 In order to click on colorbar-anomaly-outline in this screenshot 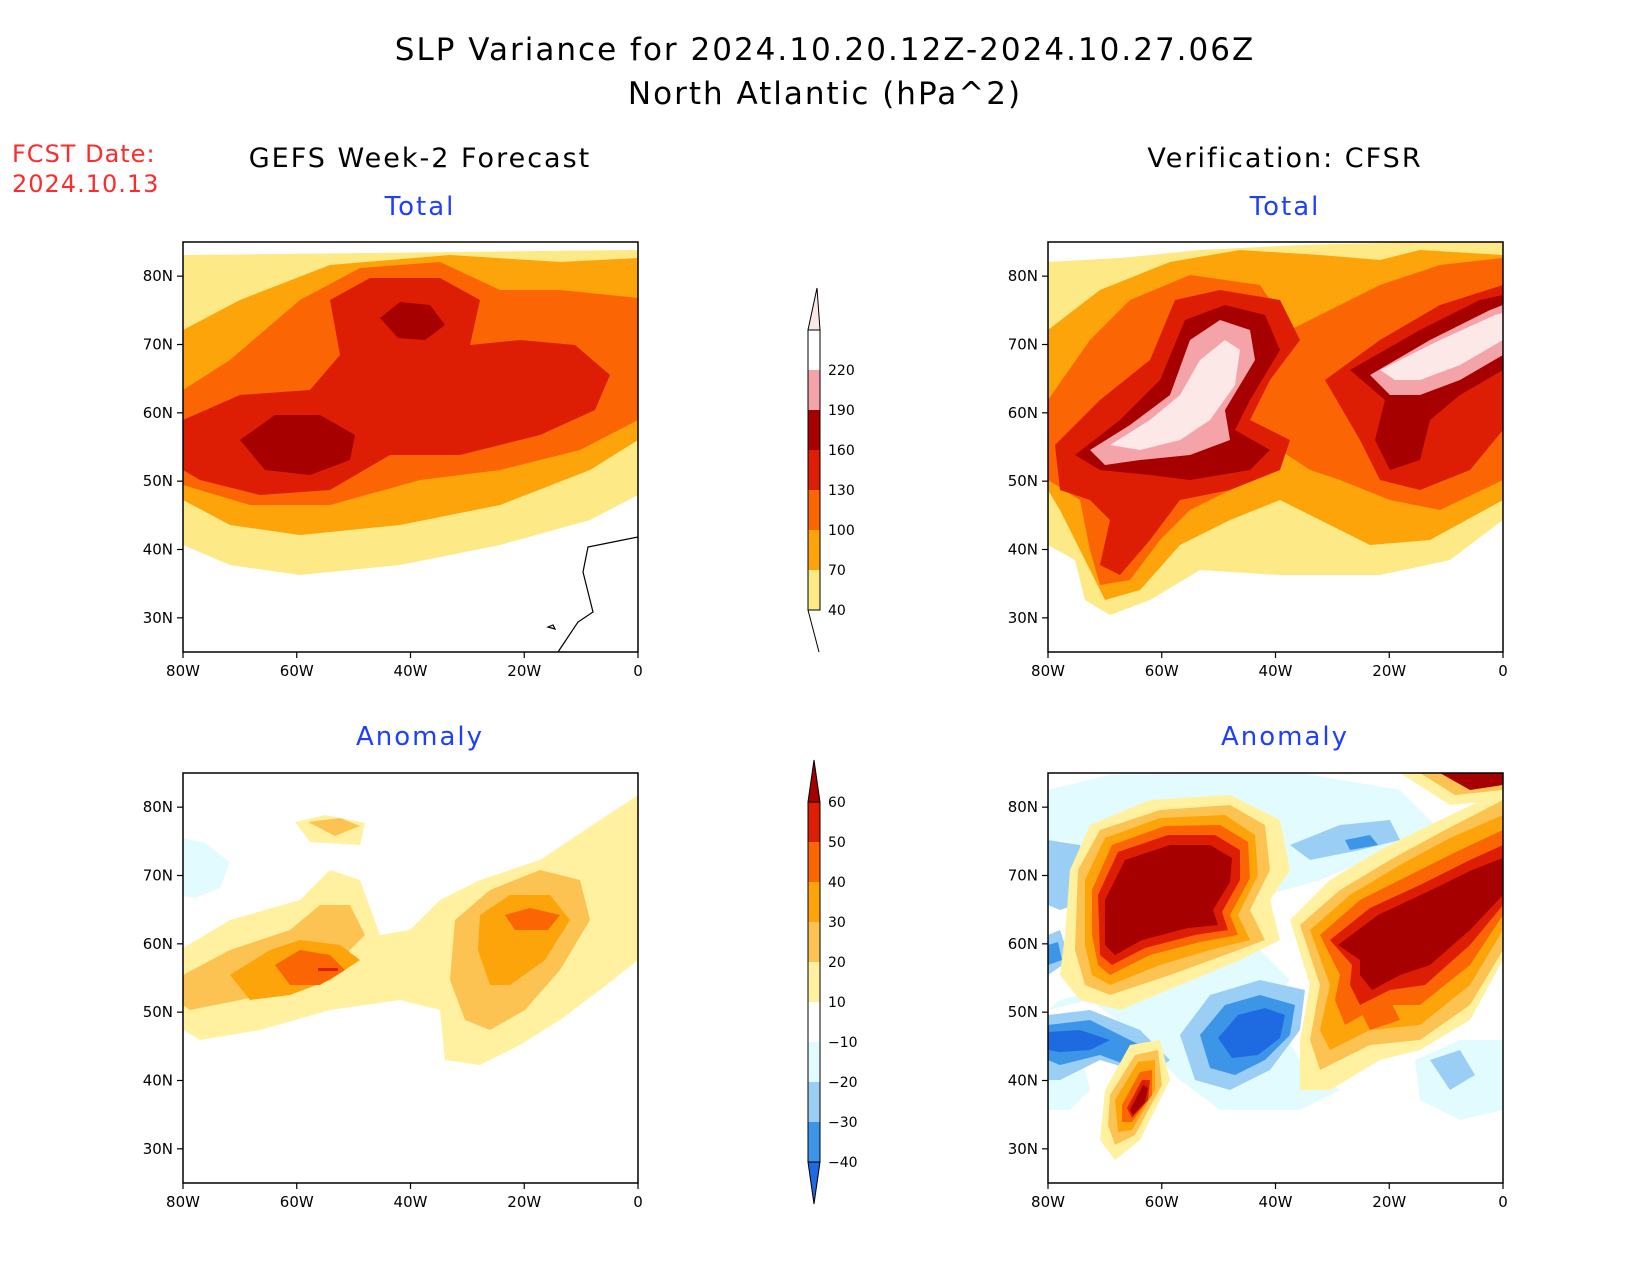, I will do `click(814, 982)`.